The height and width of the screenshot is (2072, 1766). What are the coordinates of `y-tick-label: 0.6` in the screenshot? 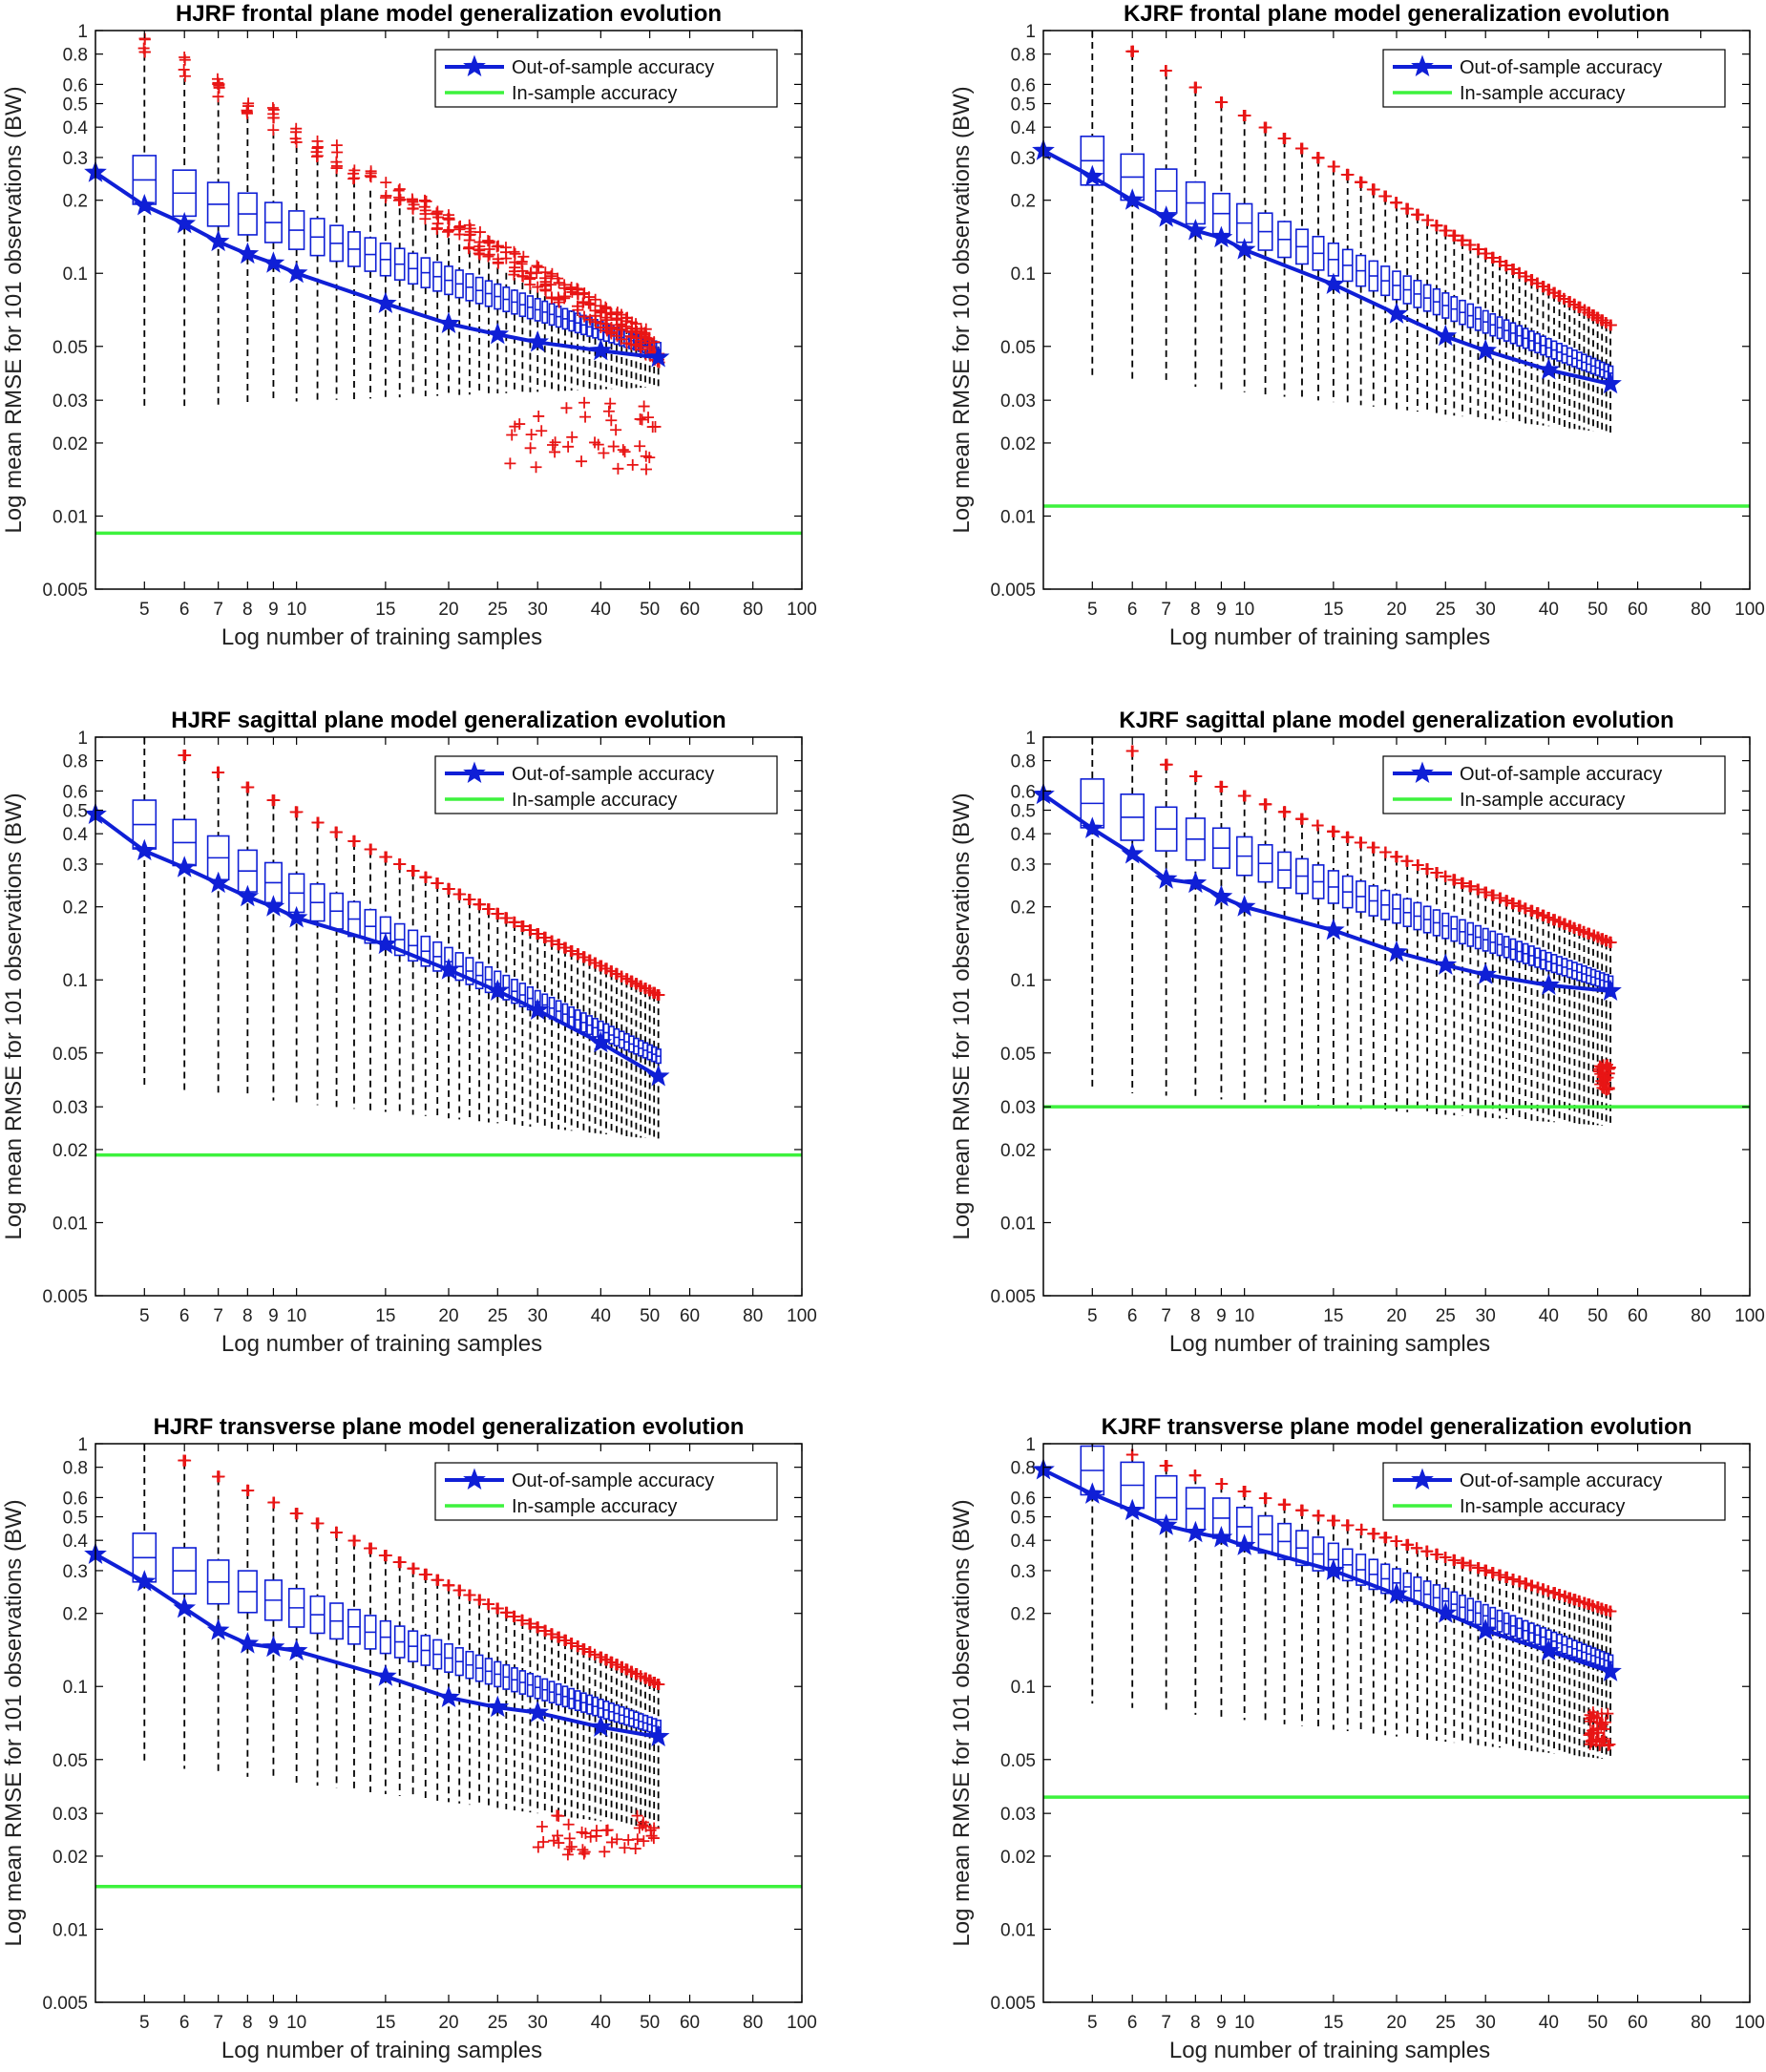 It's located at (1024, 1499).